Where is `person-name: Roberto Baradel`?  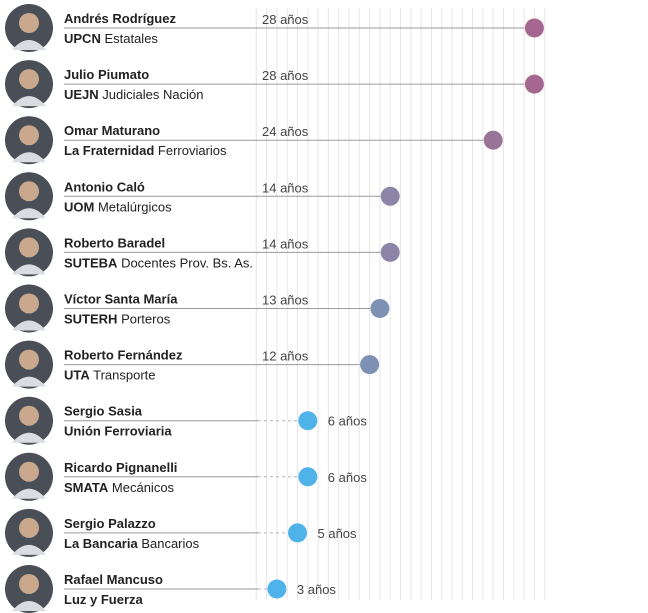
person-name: Roberto Baradel is located at coordinates (114, 242).